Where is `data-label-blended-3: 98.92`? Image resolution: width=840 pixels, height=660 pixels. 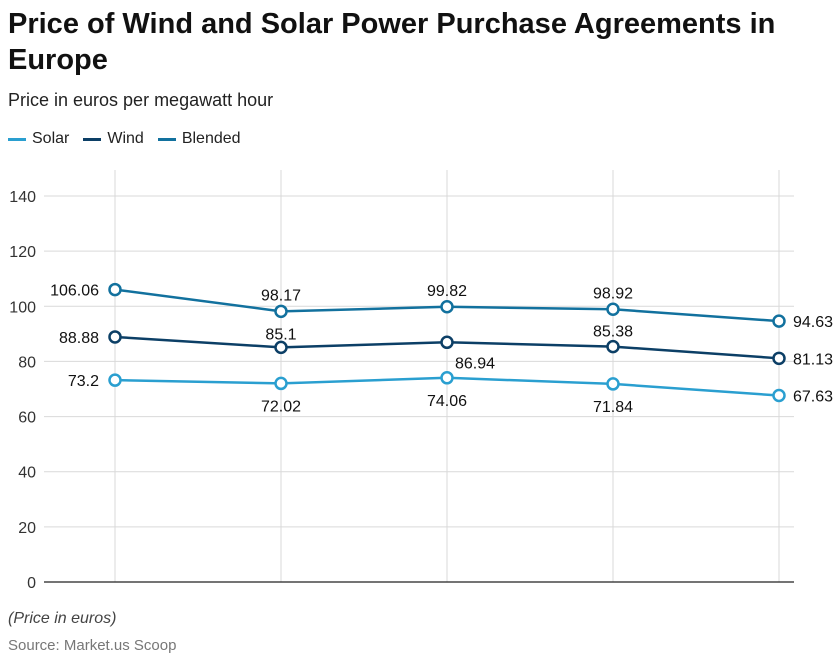
data-label-blended-3: 98.92 is located at coordinates (613, 293).